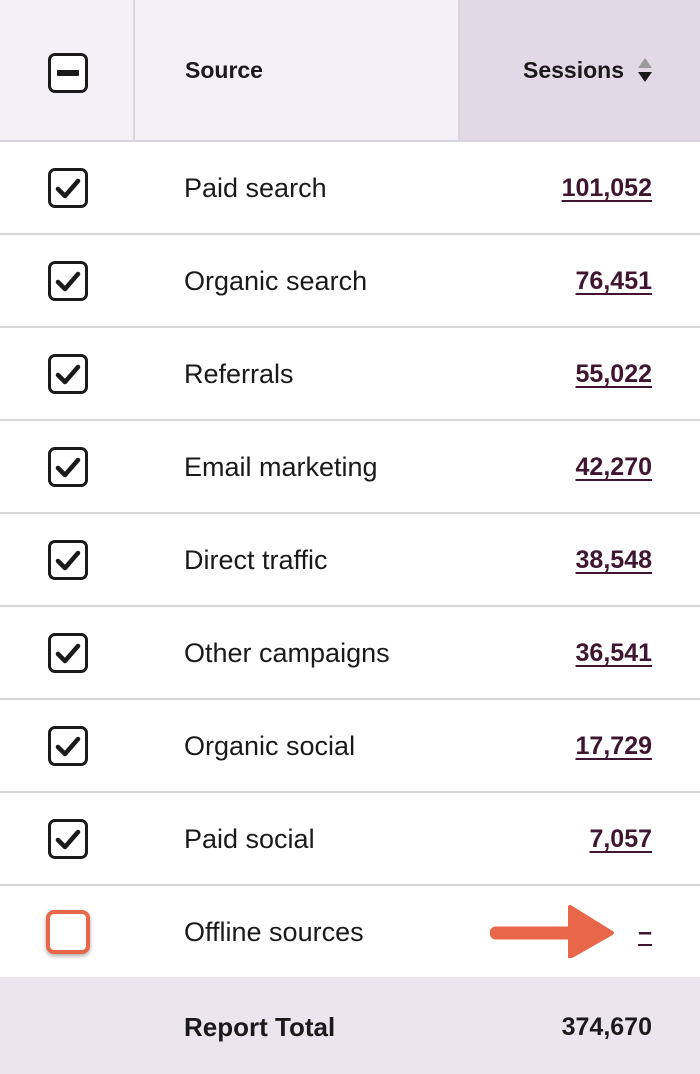 The height and width of the screenshot is (1074, 700). I want to click on source-name: Other campaigns, so click(287, 652).